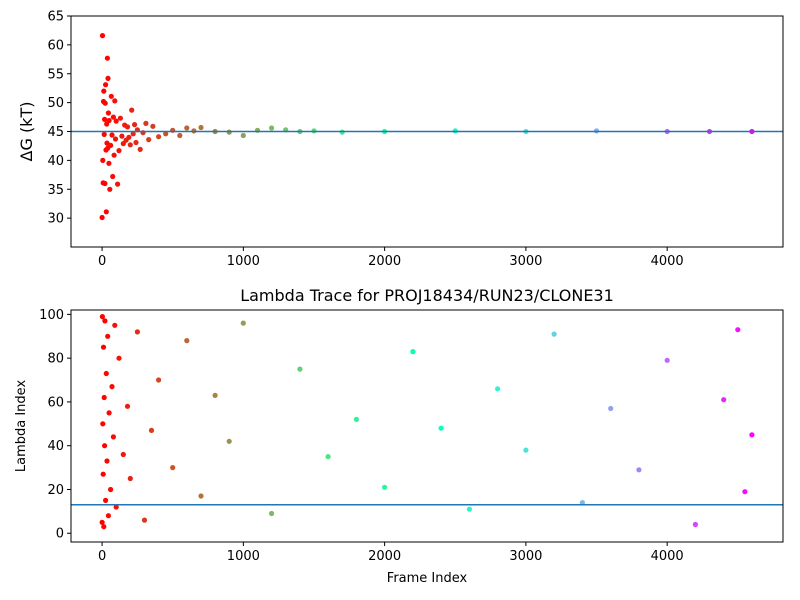 Image resolution: width=800 pixels, height=600 pixels. Describe the element at coordinates (55, 490) in the screenshot. I see `lambda-y-tick-label: 20` at that location.